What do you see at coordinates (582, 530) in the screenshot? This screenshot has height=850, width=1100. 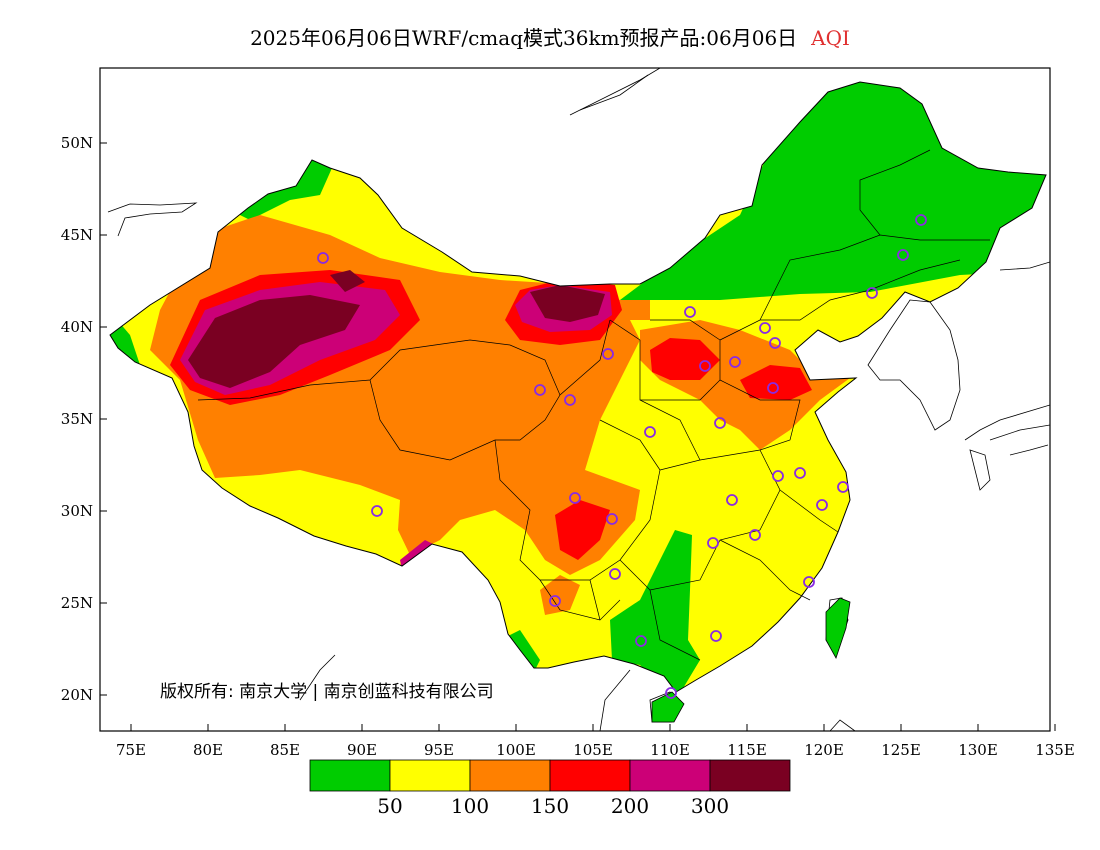 I see `level-red-sichuan` at bounding box center [582, 530].